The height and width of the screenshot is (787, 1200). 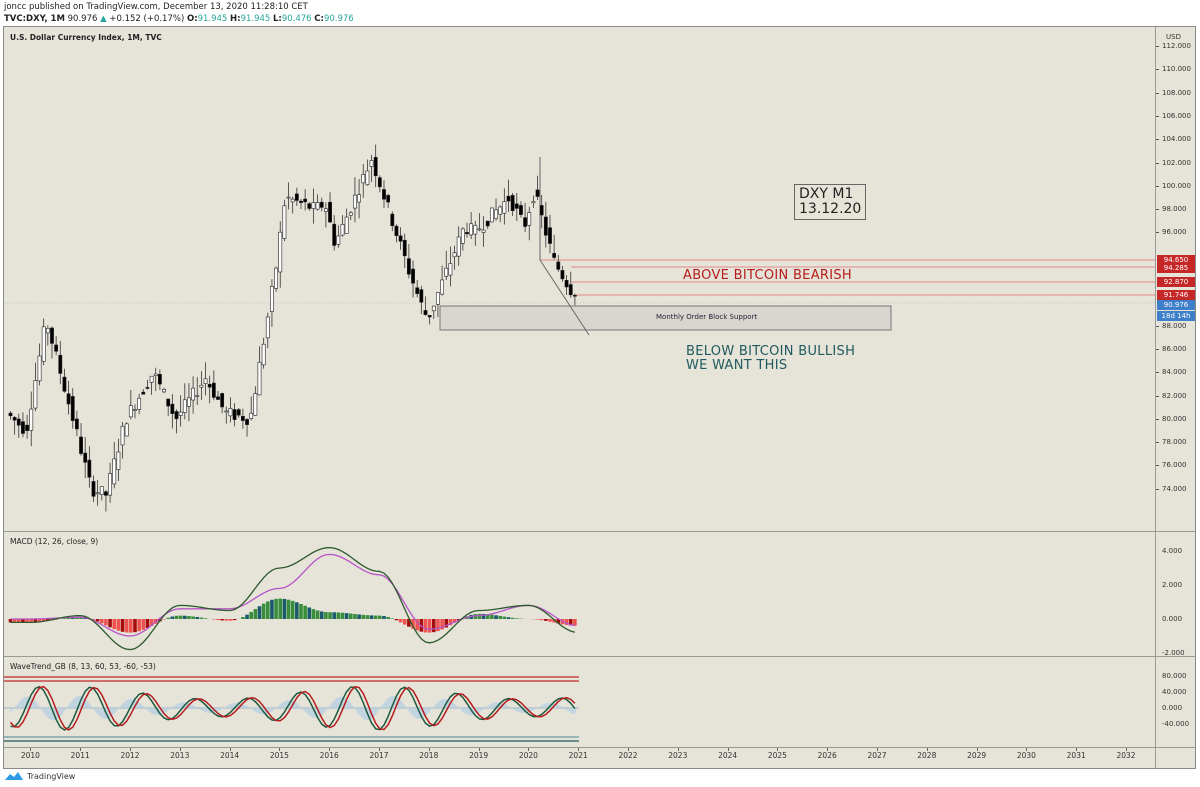 What do you see at coordinates (279, 755) in the screenshot?
I see `time-axis-label: 2015` at bounding box center [279, 755].